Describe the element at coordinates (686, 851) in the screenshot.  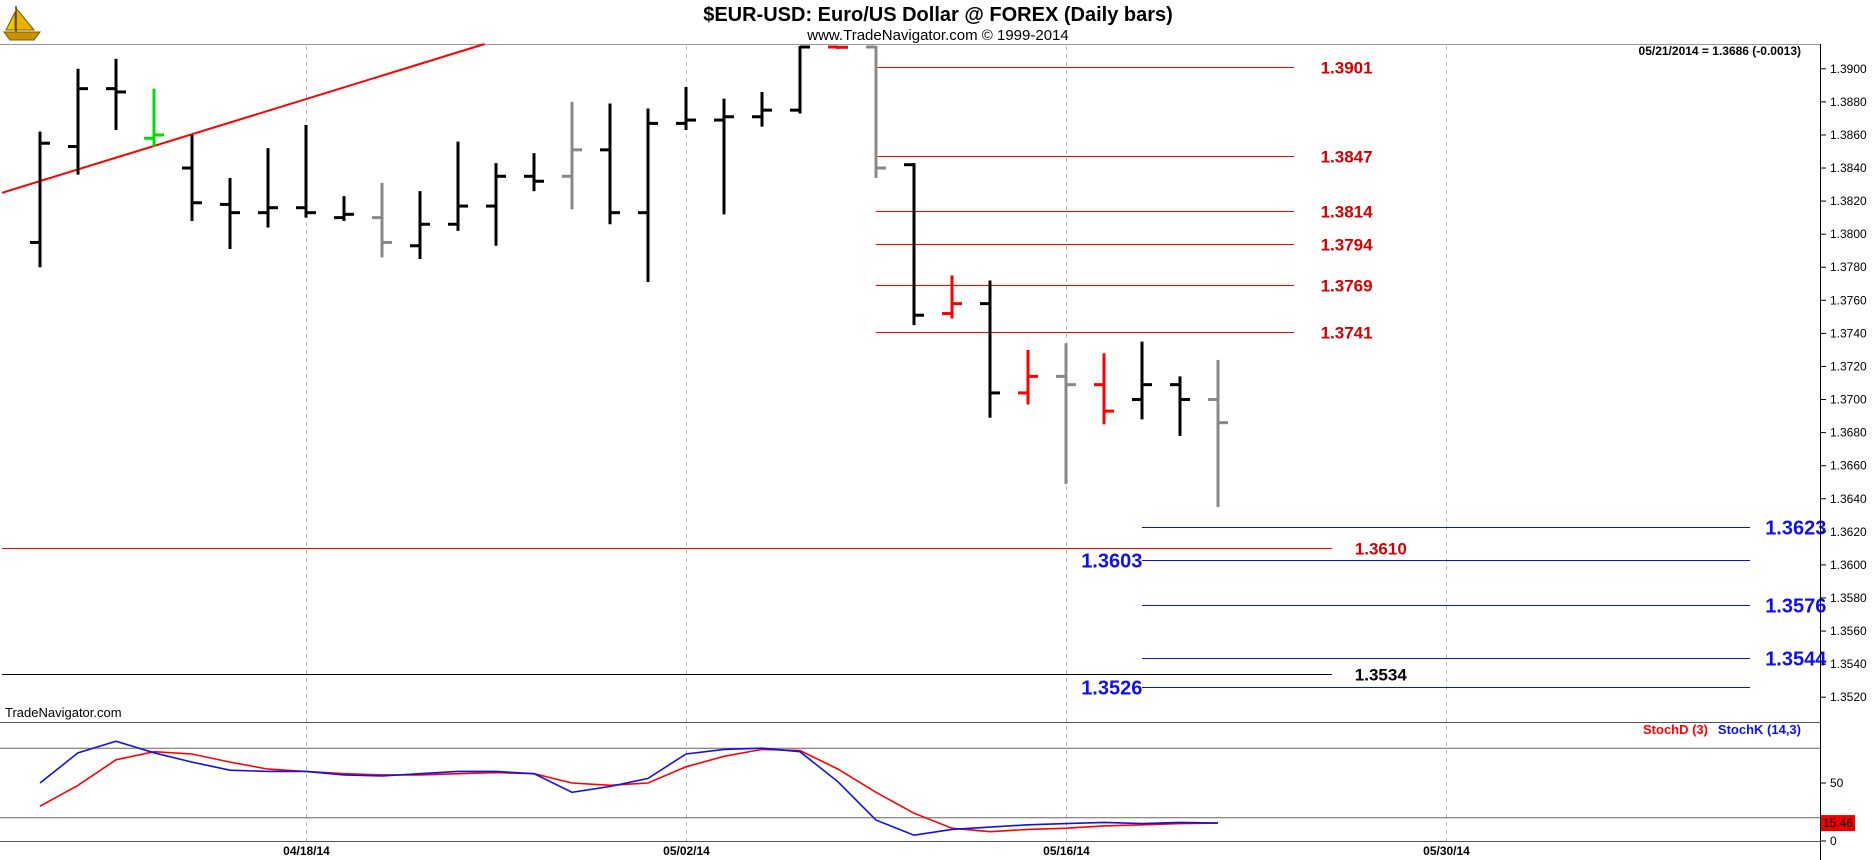
I see `date-label: 05/02/14` at that location.